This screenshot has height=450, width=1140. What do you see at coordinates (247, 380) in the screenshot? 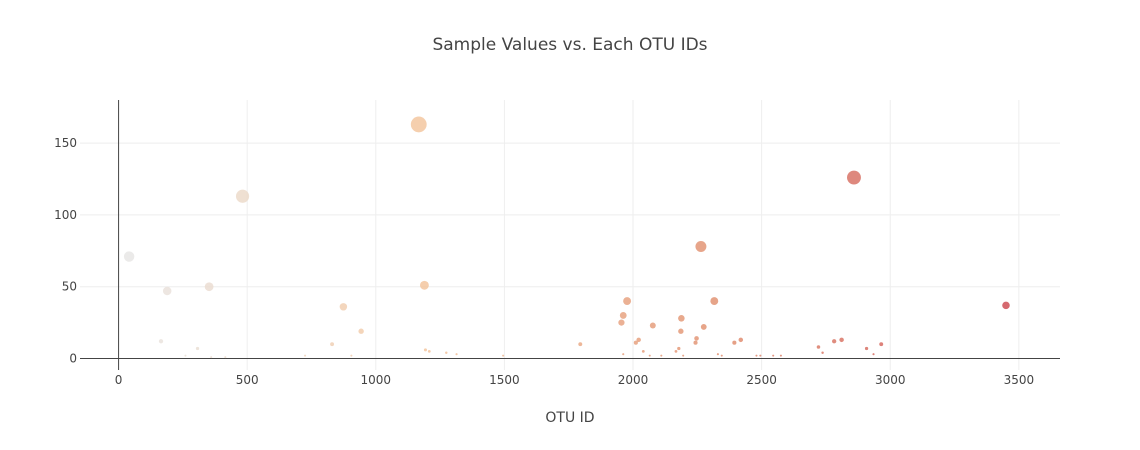
I see `x-tick-label: 500` at bounding box center [247, 380].